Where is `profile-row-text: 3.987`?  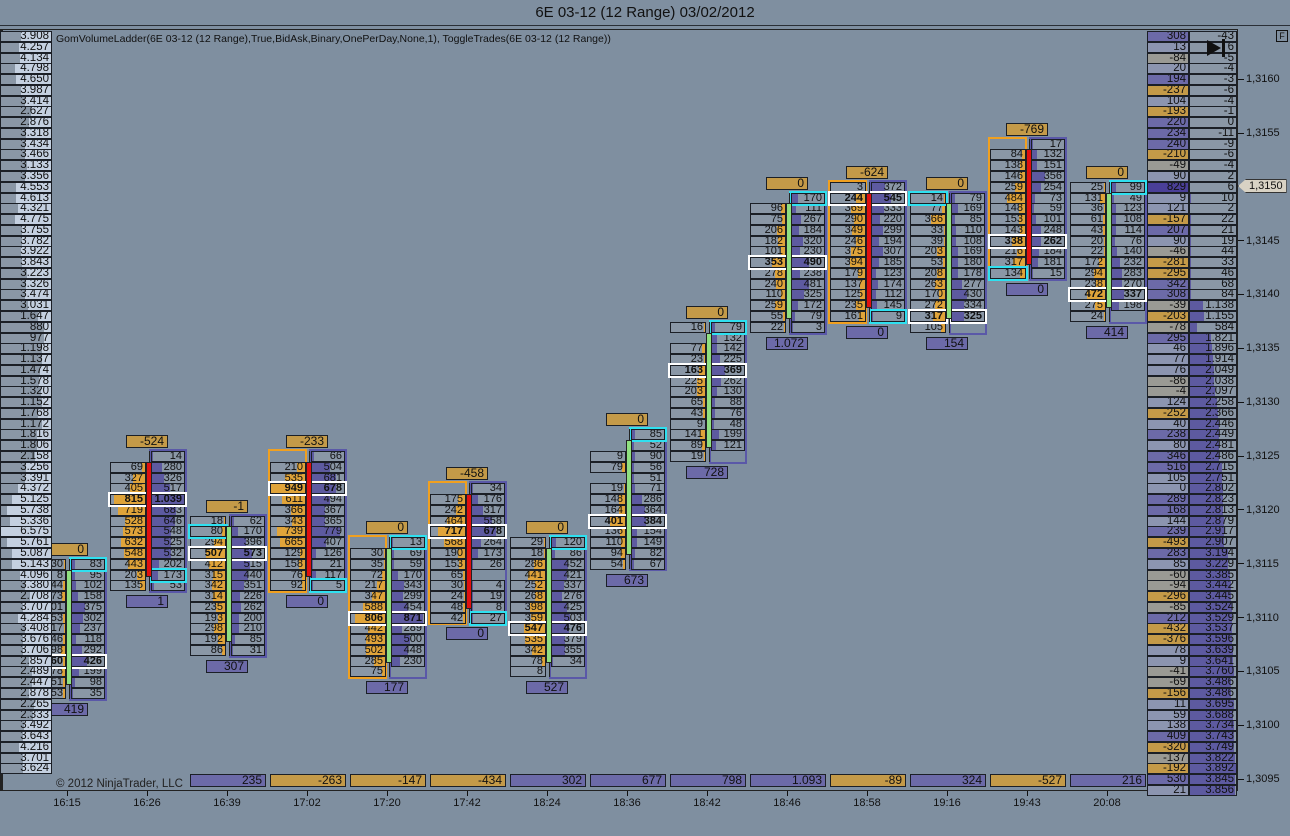 profile-row-text: 3.987 is located at coordinates (34, 90).